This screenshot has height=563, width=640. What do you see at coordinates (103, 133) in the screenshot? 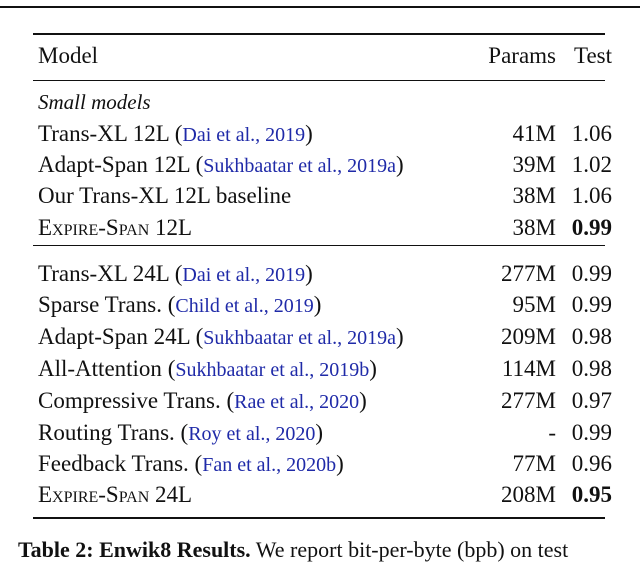
I see `model-name: Trans-XL 12L` at bounding box center [103, 133].